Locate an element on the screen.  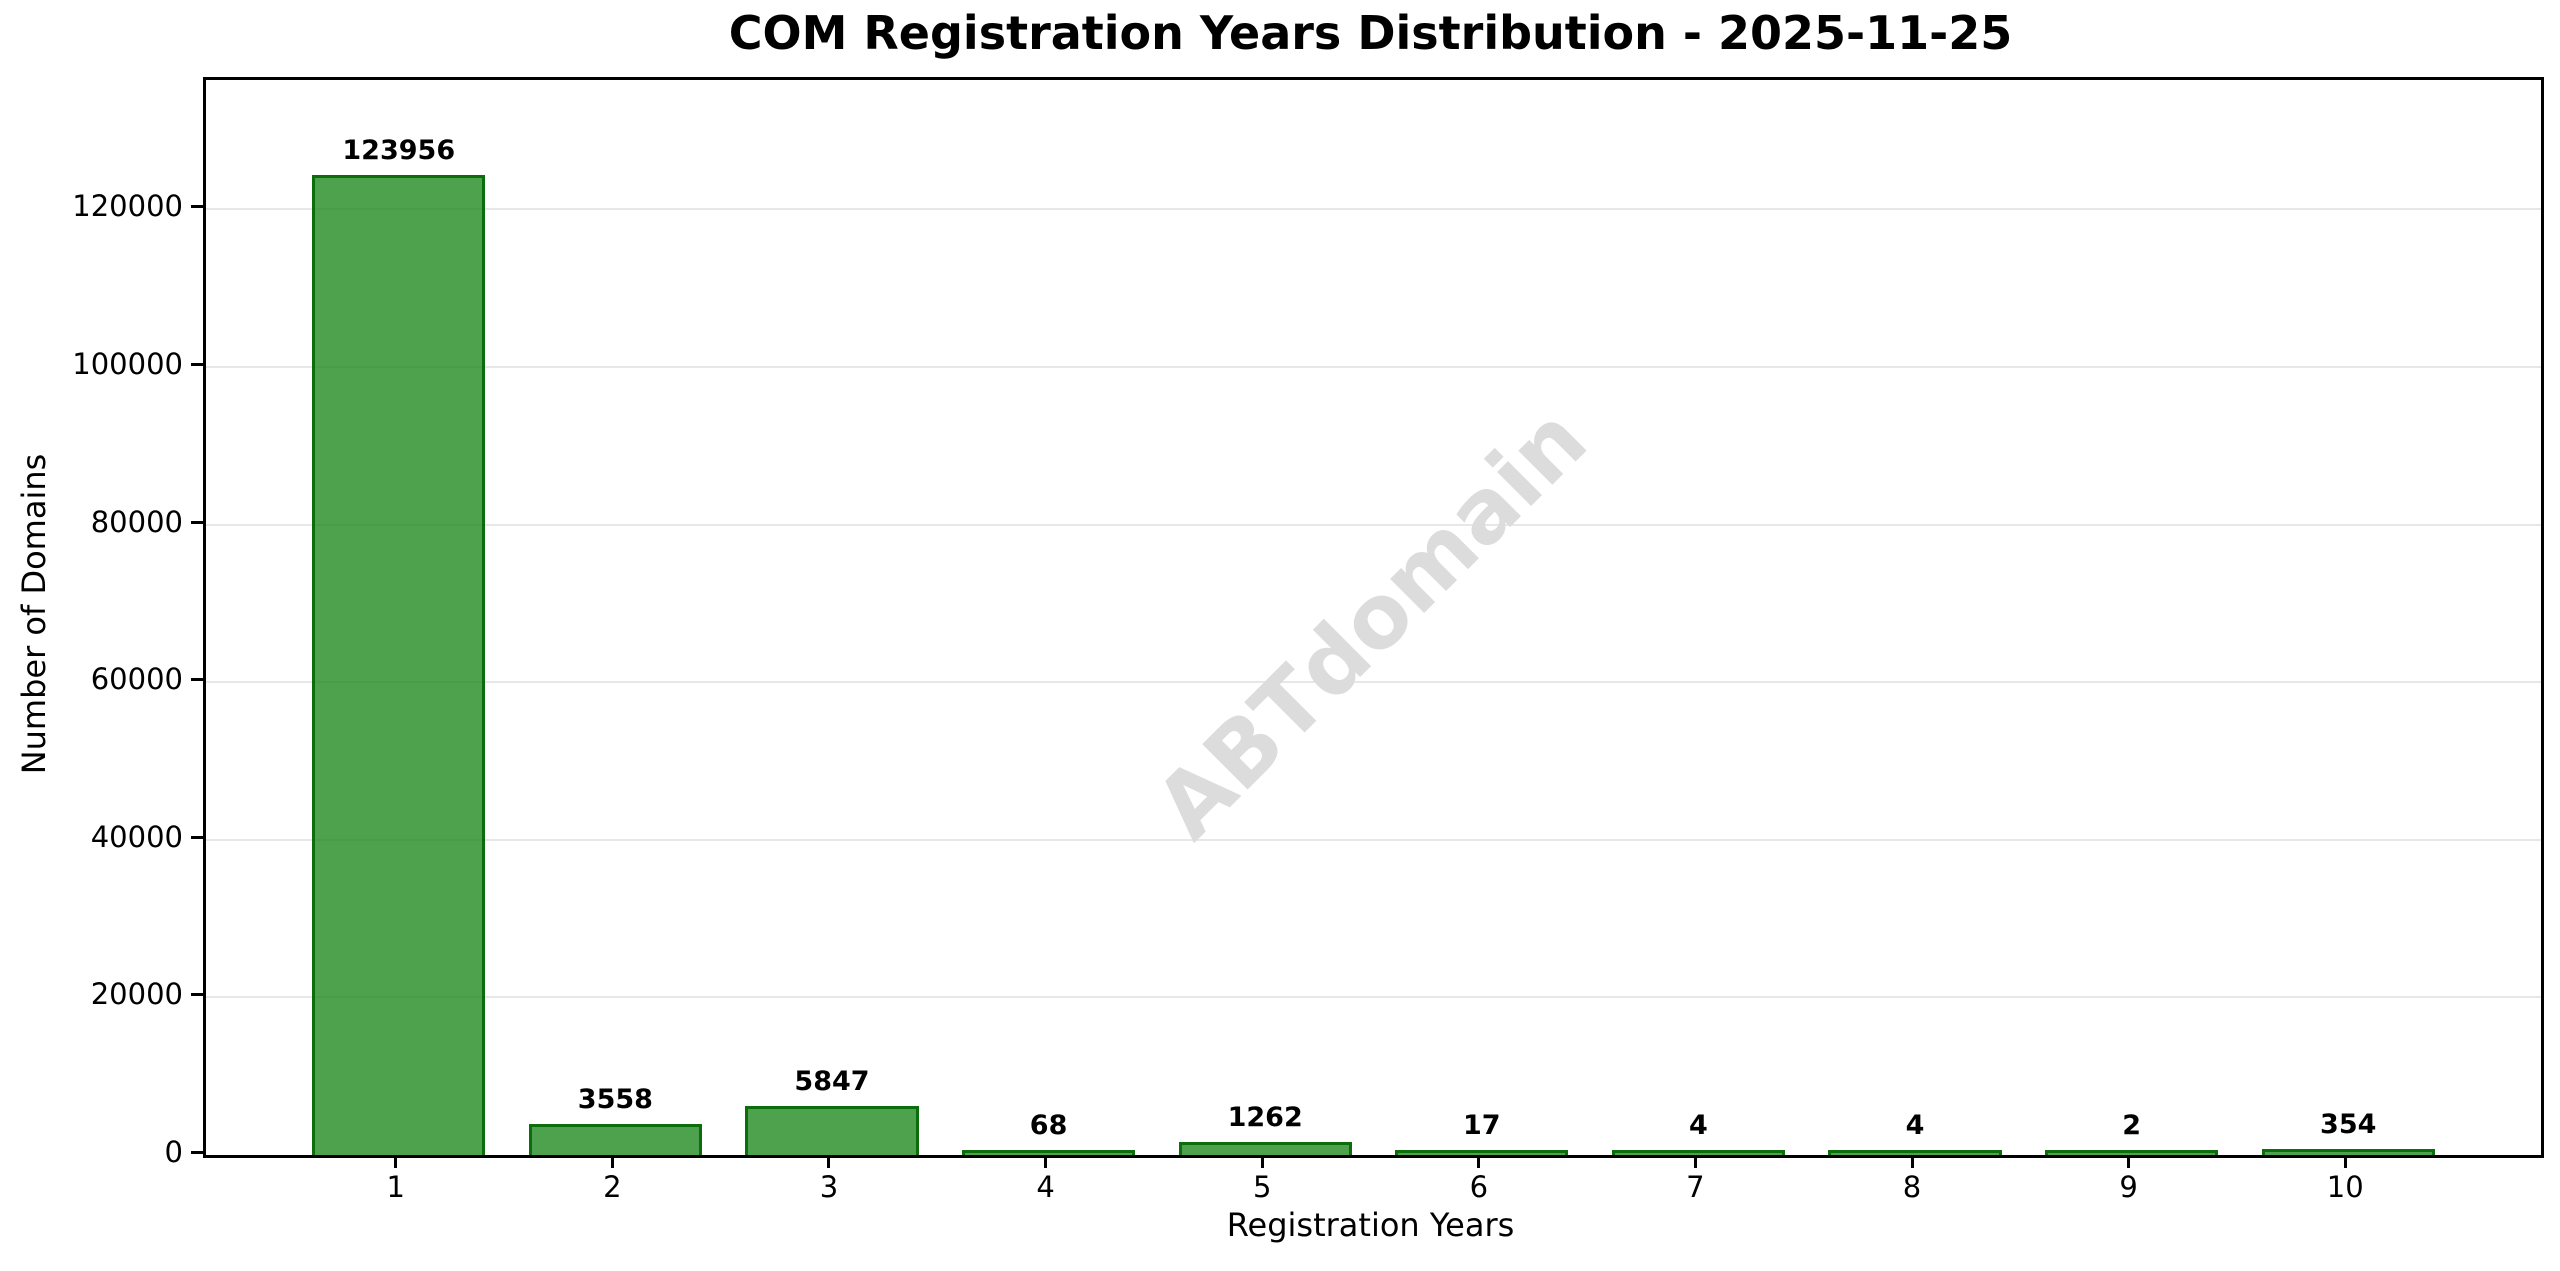
bar-value-label: 5847 is located at coordinates (832, 1081).